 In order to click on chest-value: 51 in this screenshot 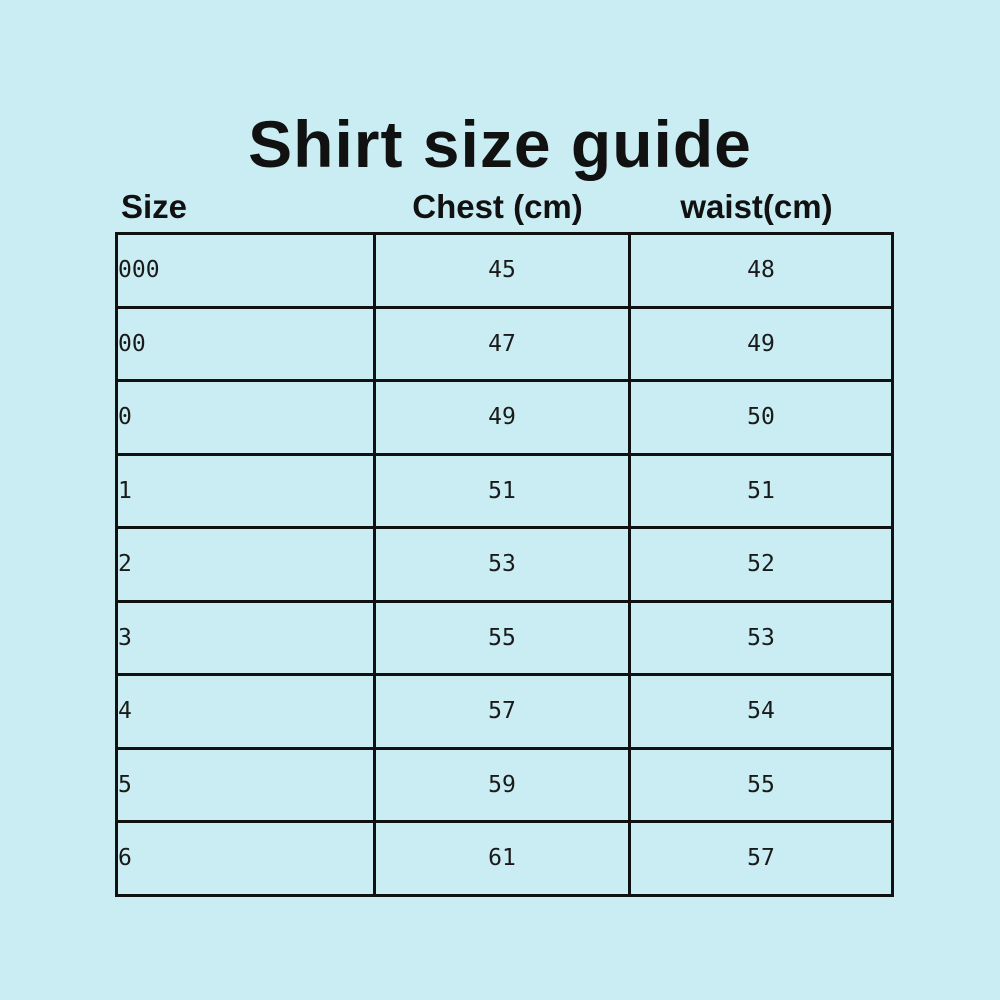, I will do `click(502, 490)`.